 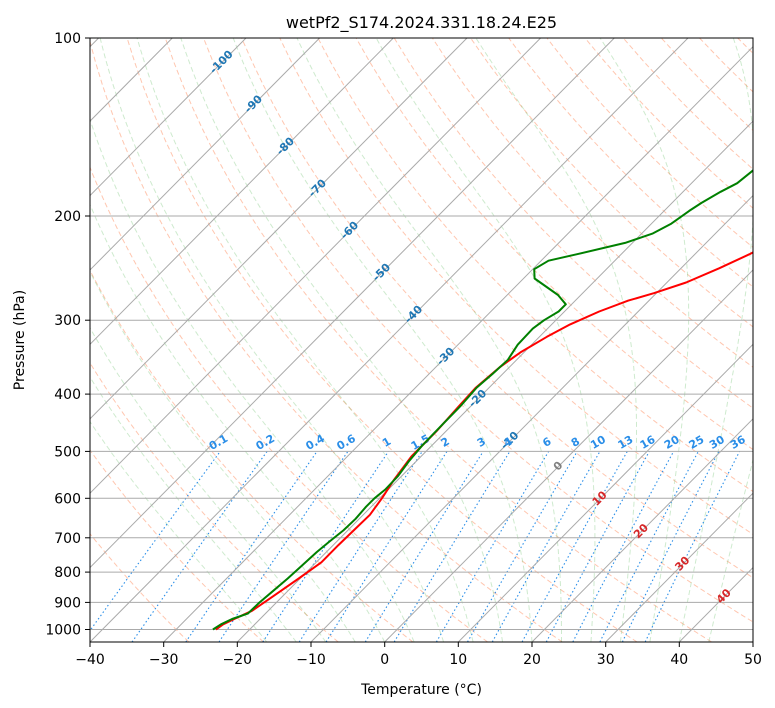 What do you see at coordinates (90, 660) in the screenshot?
I see `x-tick-label: −40` at bounding box center [90, 660].